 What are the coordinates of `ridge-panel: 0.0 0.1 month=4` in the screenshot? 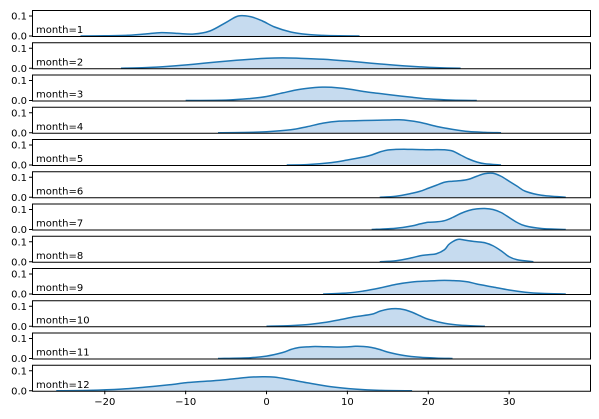 It's located at (301, 122).